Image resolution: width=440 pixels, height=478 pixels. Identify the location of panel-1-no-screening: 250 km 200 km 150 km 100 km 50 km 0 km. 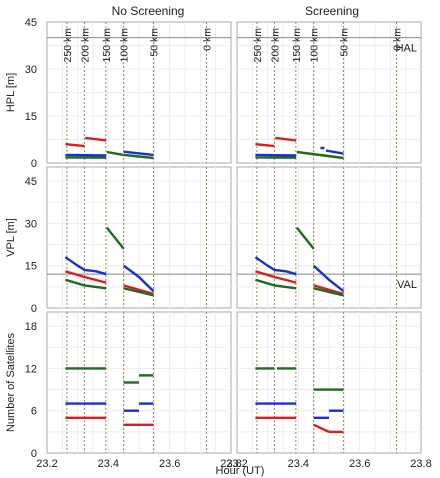
(139, 92).